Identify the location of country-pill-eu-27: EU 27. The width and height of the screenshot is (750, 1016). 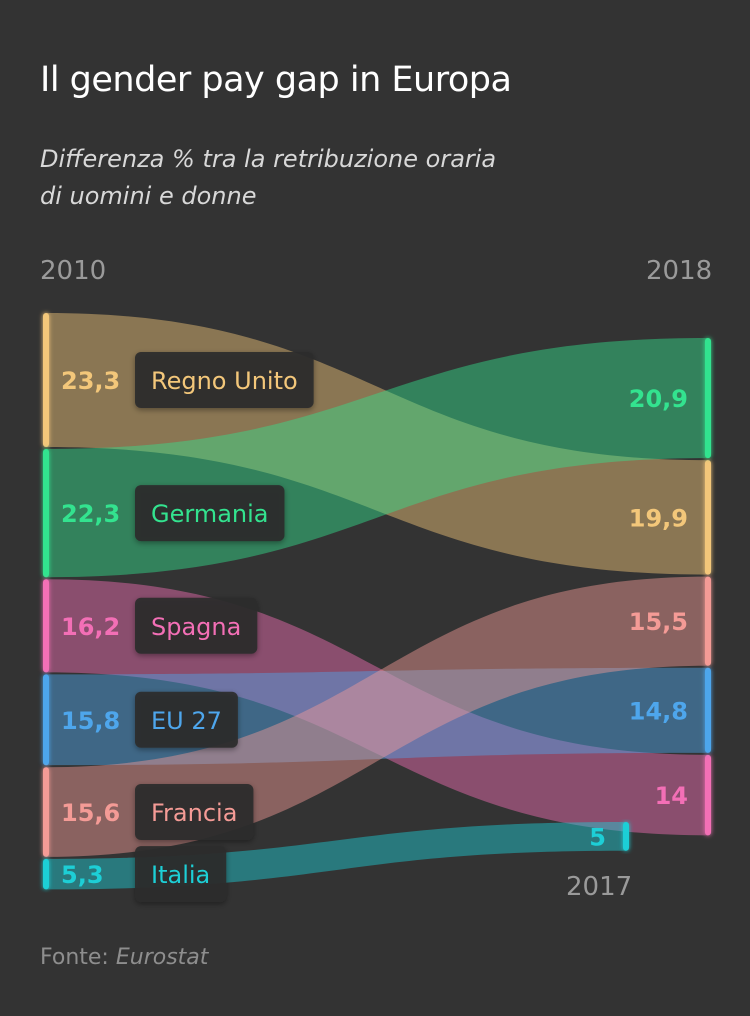
(186, 719).